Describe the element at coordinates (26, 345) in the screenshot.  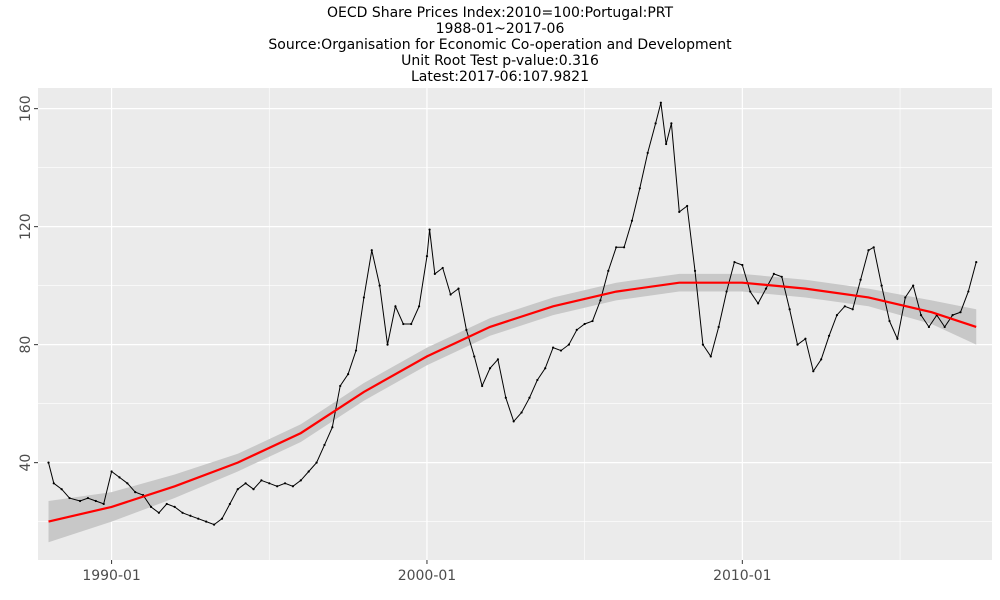
I see `y-tick-label: 80` at that location.